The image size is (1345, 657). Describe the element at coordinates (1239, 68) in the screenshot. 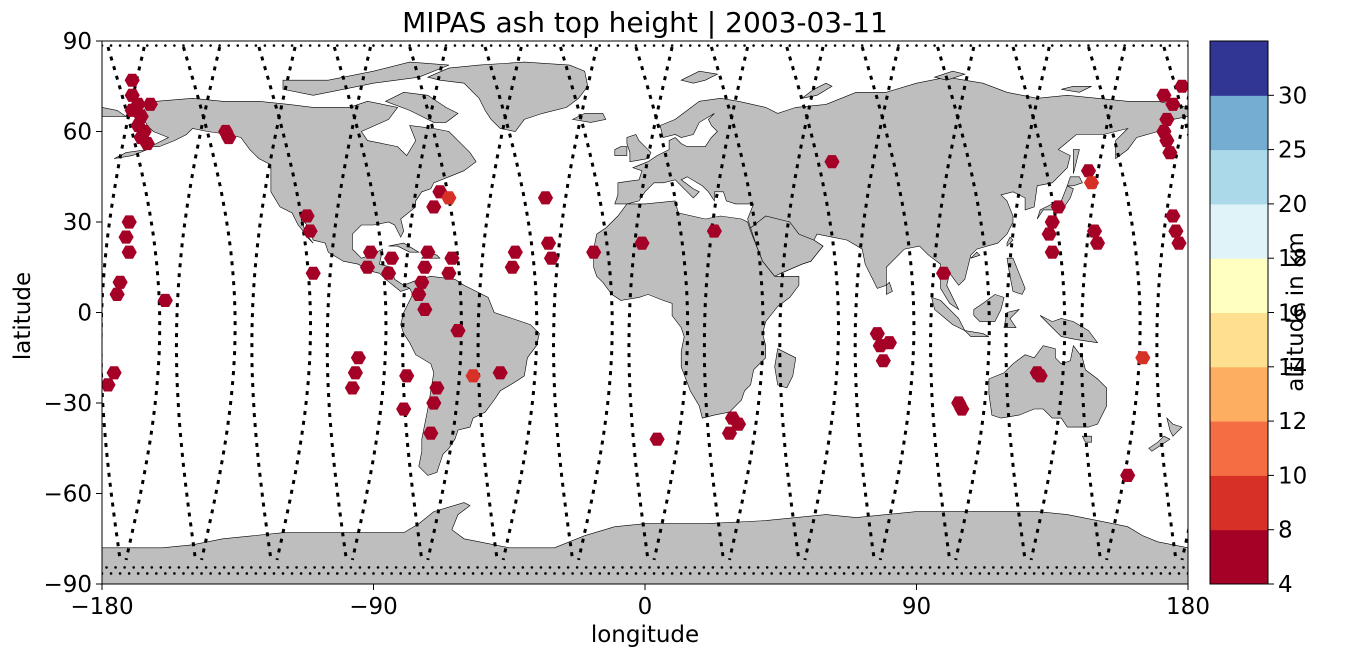

I see `colorbar-segment` at that location.